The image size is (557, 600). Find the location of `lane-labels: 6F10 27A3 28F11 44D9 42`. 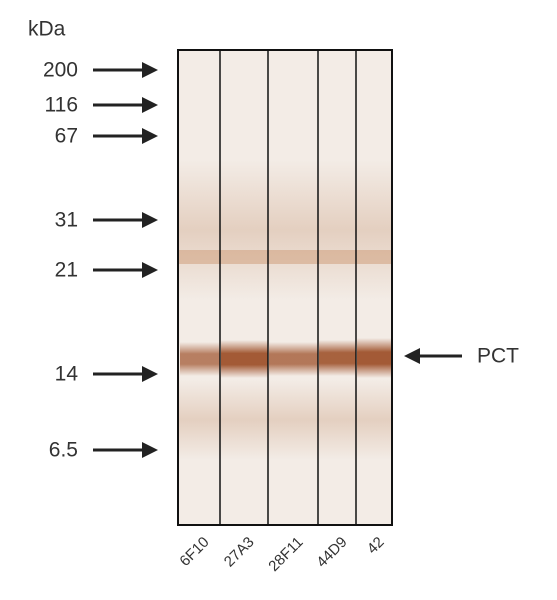

lane-labels: 6F10 27A3 28F11 44D9 42 is located at coordinates (281, 554).